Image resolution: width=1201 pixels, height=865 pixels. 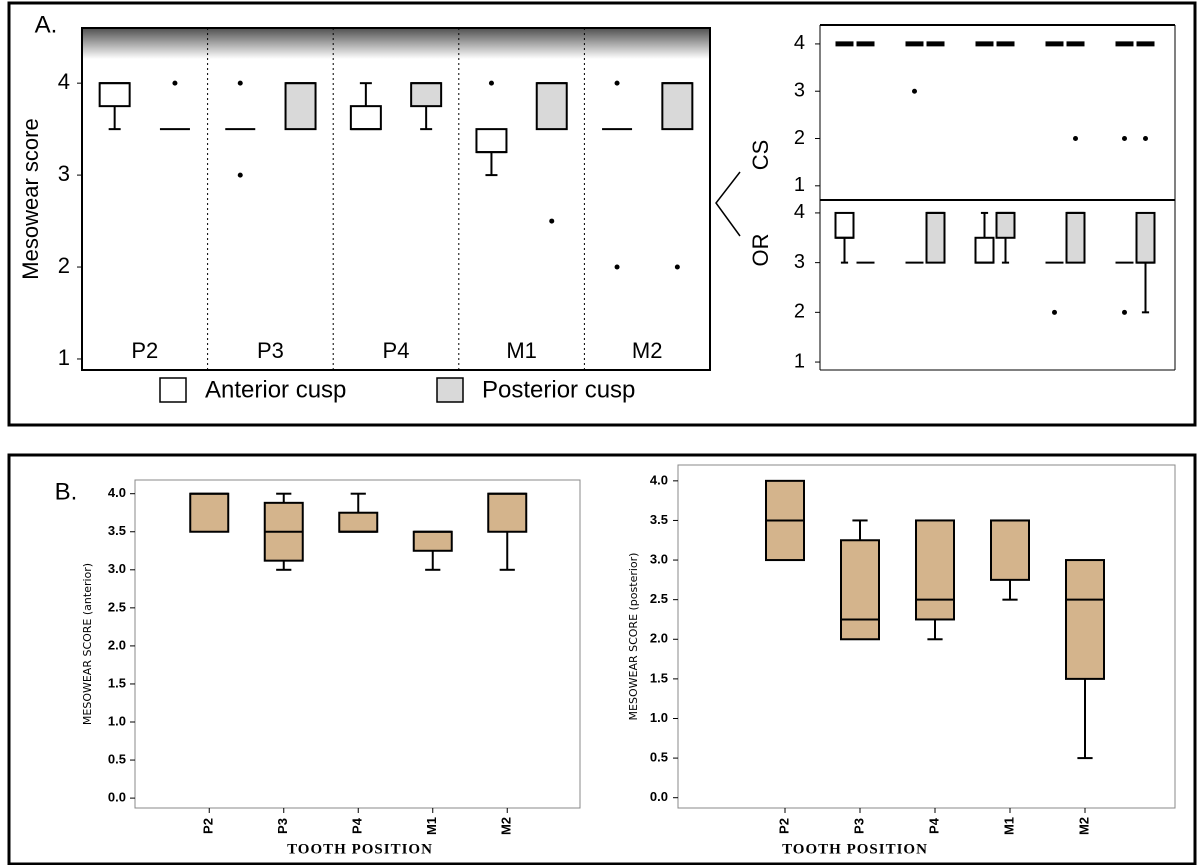 I want to click on y-axis-label: MESOWEAR SCORE (posterior), so click(x=633, y=637).